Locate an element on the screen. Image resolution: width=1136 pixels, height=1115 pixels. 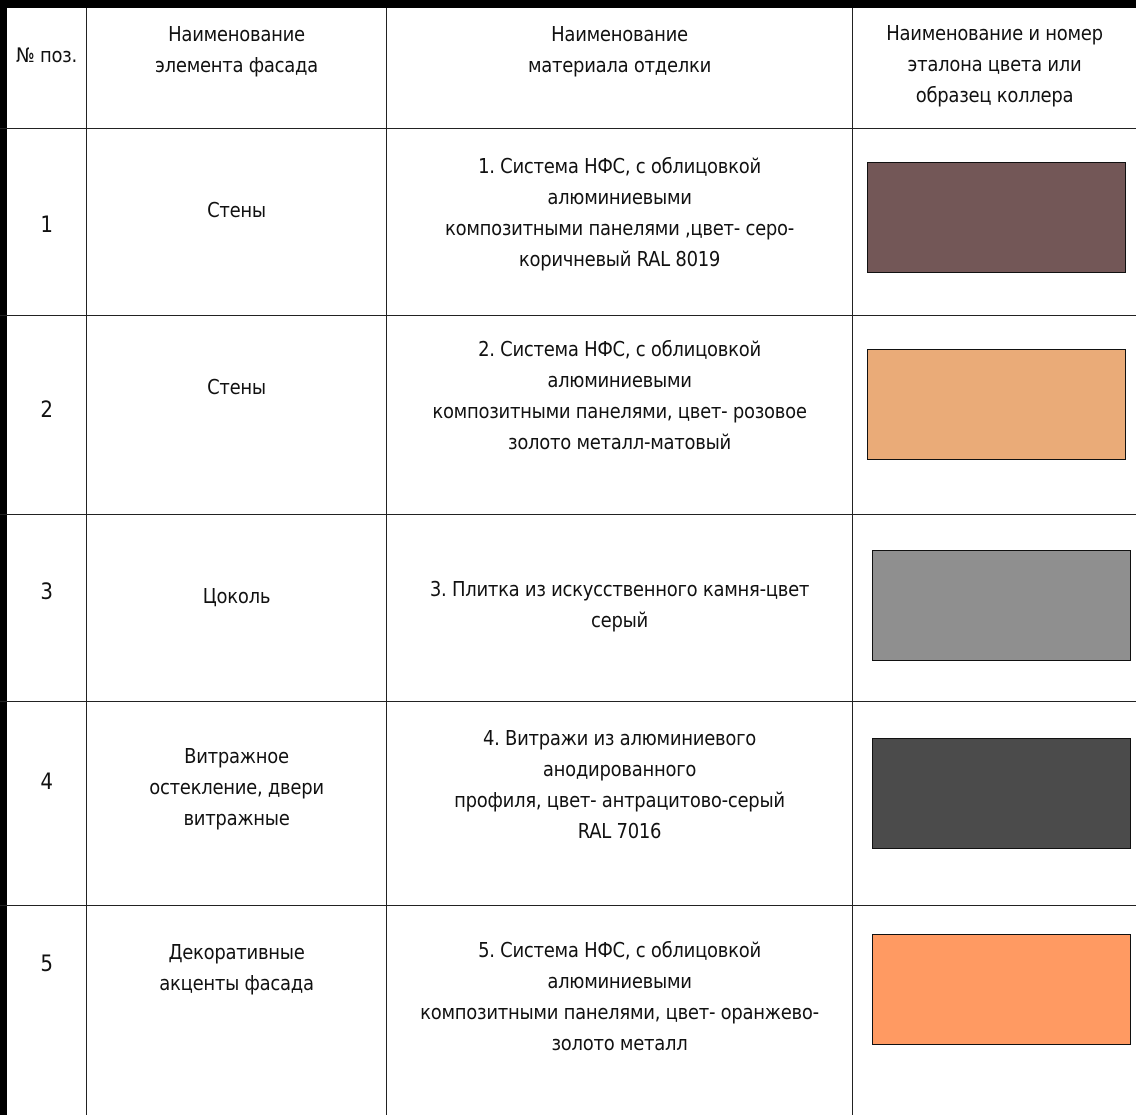
row-number: 1 is located at coordinates (46, 225).